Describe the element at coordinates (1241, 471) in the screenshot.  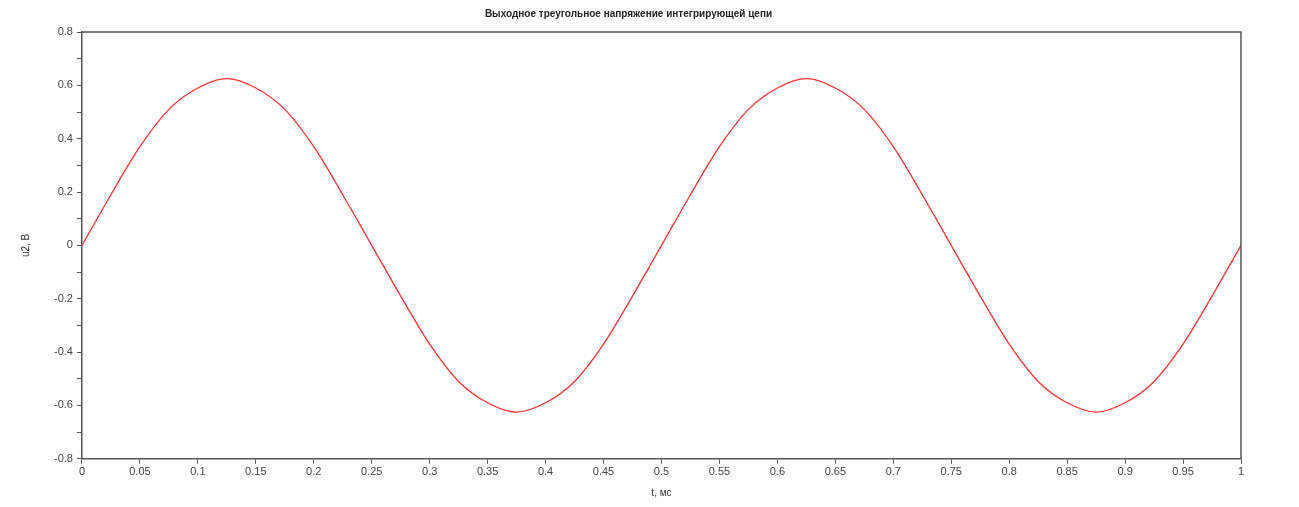
I see `x-tick-label: 1` at that location.